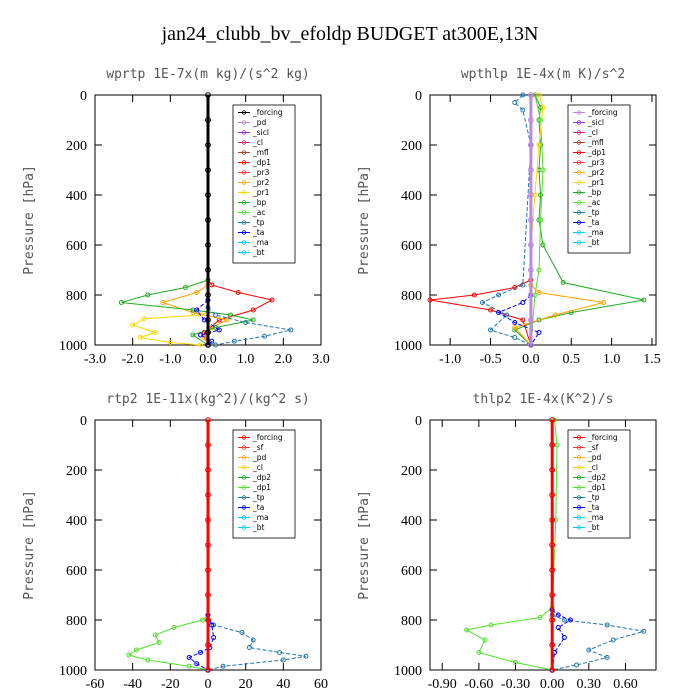 Image resolution: width=700 pixels, height=700 pixels. What do you see at coordinates (246, 359) in the screenshot?
I see `x-tick-label: 1.0` at bounding box center [246, 359].